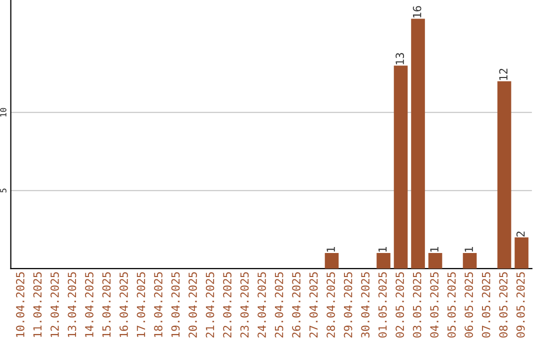  I want to click on x-tick-label: 09.05.2025, so click(520, 305).